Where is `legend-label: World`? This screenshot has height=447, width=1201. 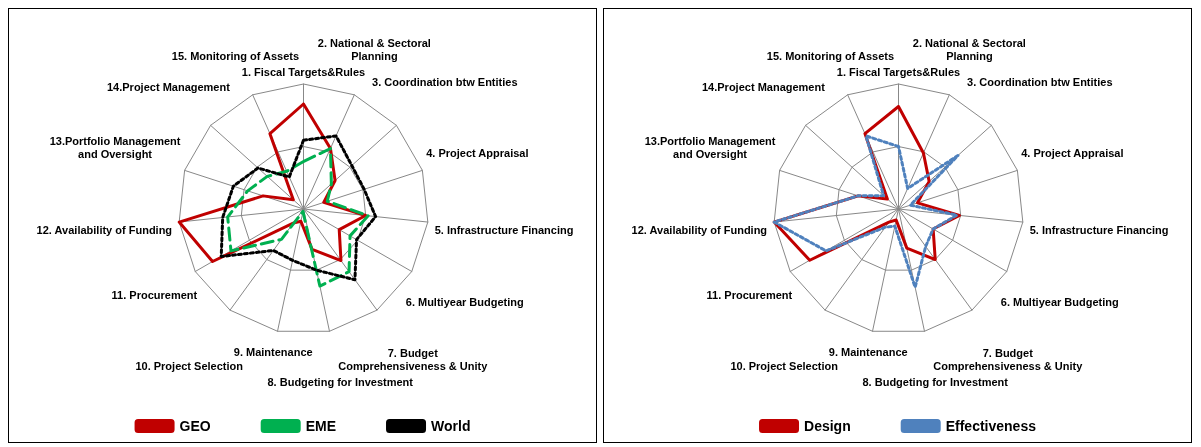
legend-label: World is located at coordinates (451, 426).